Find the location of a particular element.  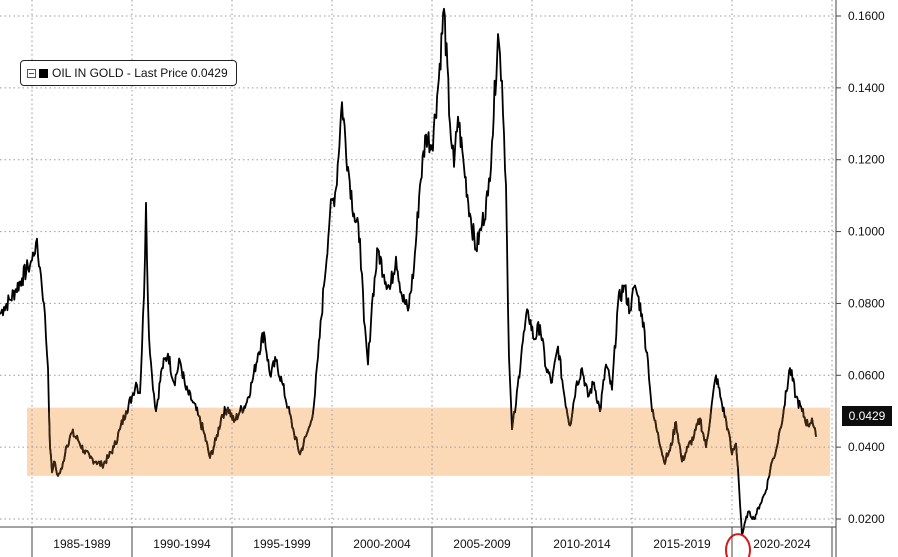

x-tick-label: 1985-1989 is located at coordinates (82, 544).